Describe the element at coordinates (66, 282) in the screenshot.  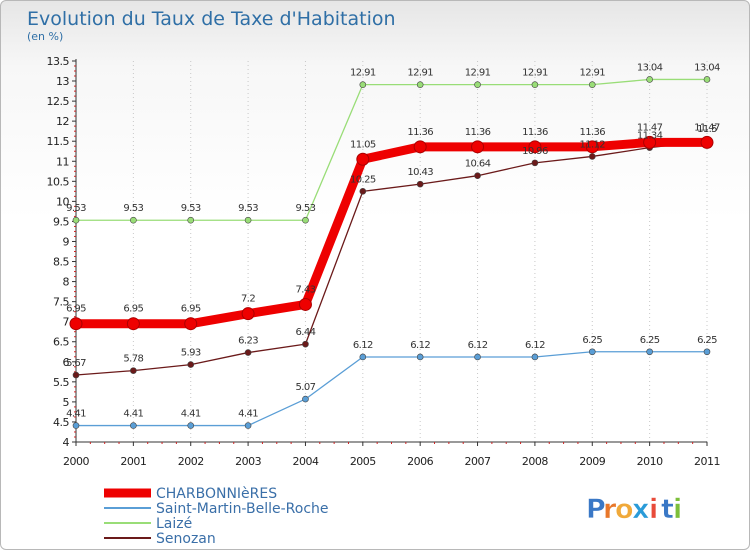
I see `y-tick-label: 8` at that location.